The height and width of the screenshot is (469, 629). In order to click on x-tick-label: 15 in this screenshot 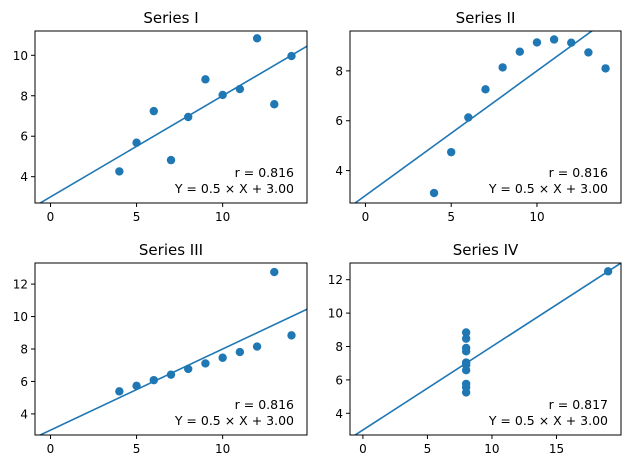, I will do `click(556, 449)`.